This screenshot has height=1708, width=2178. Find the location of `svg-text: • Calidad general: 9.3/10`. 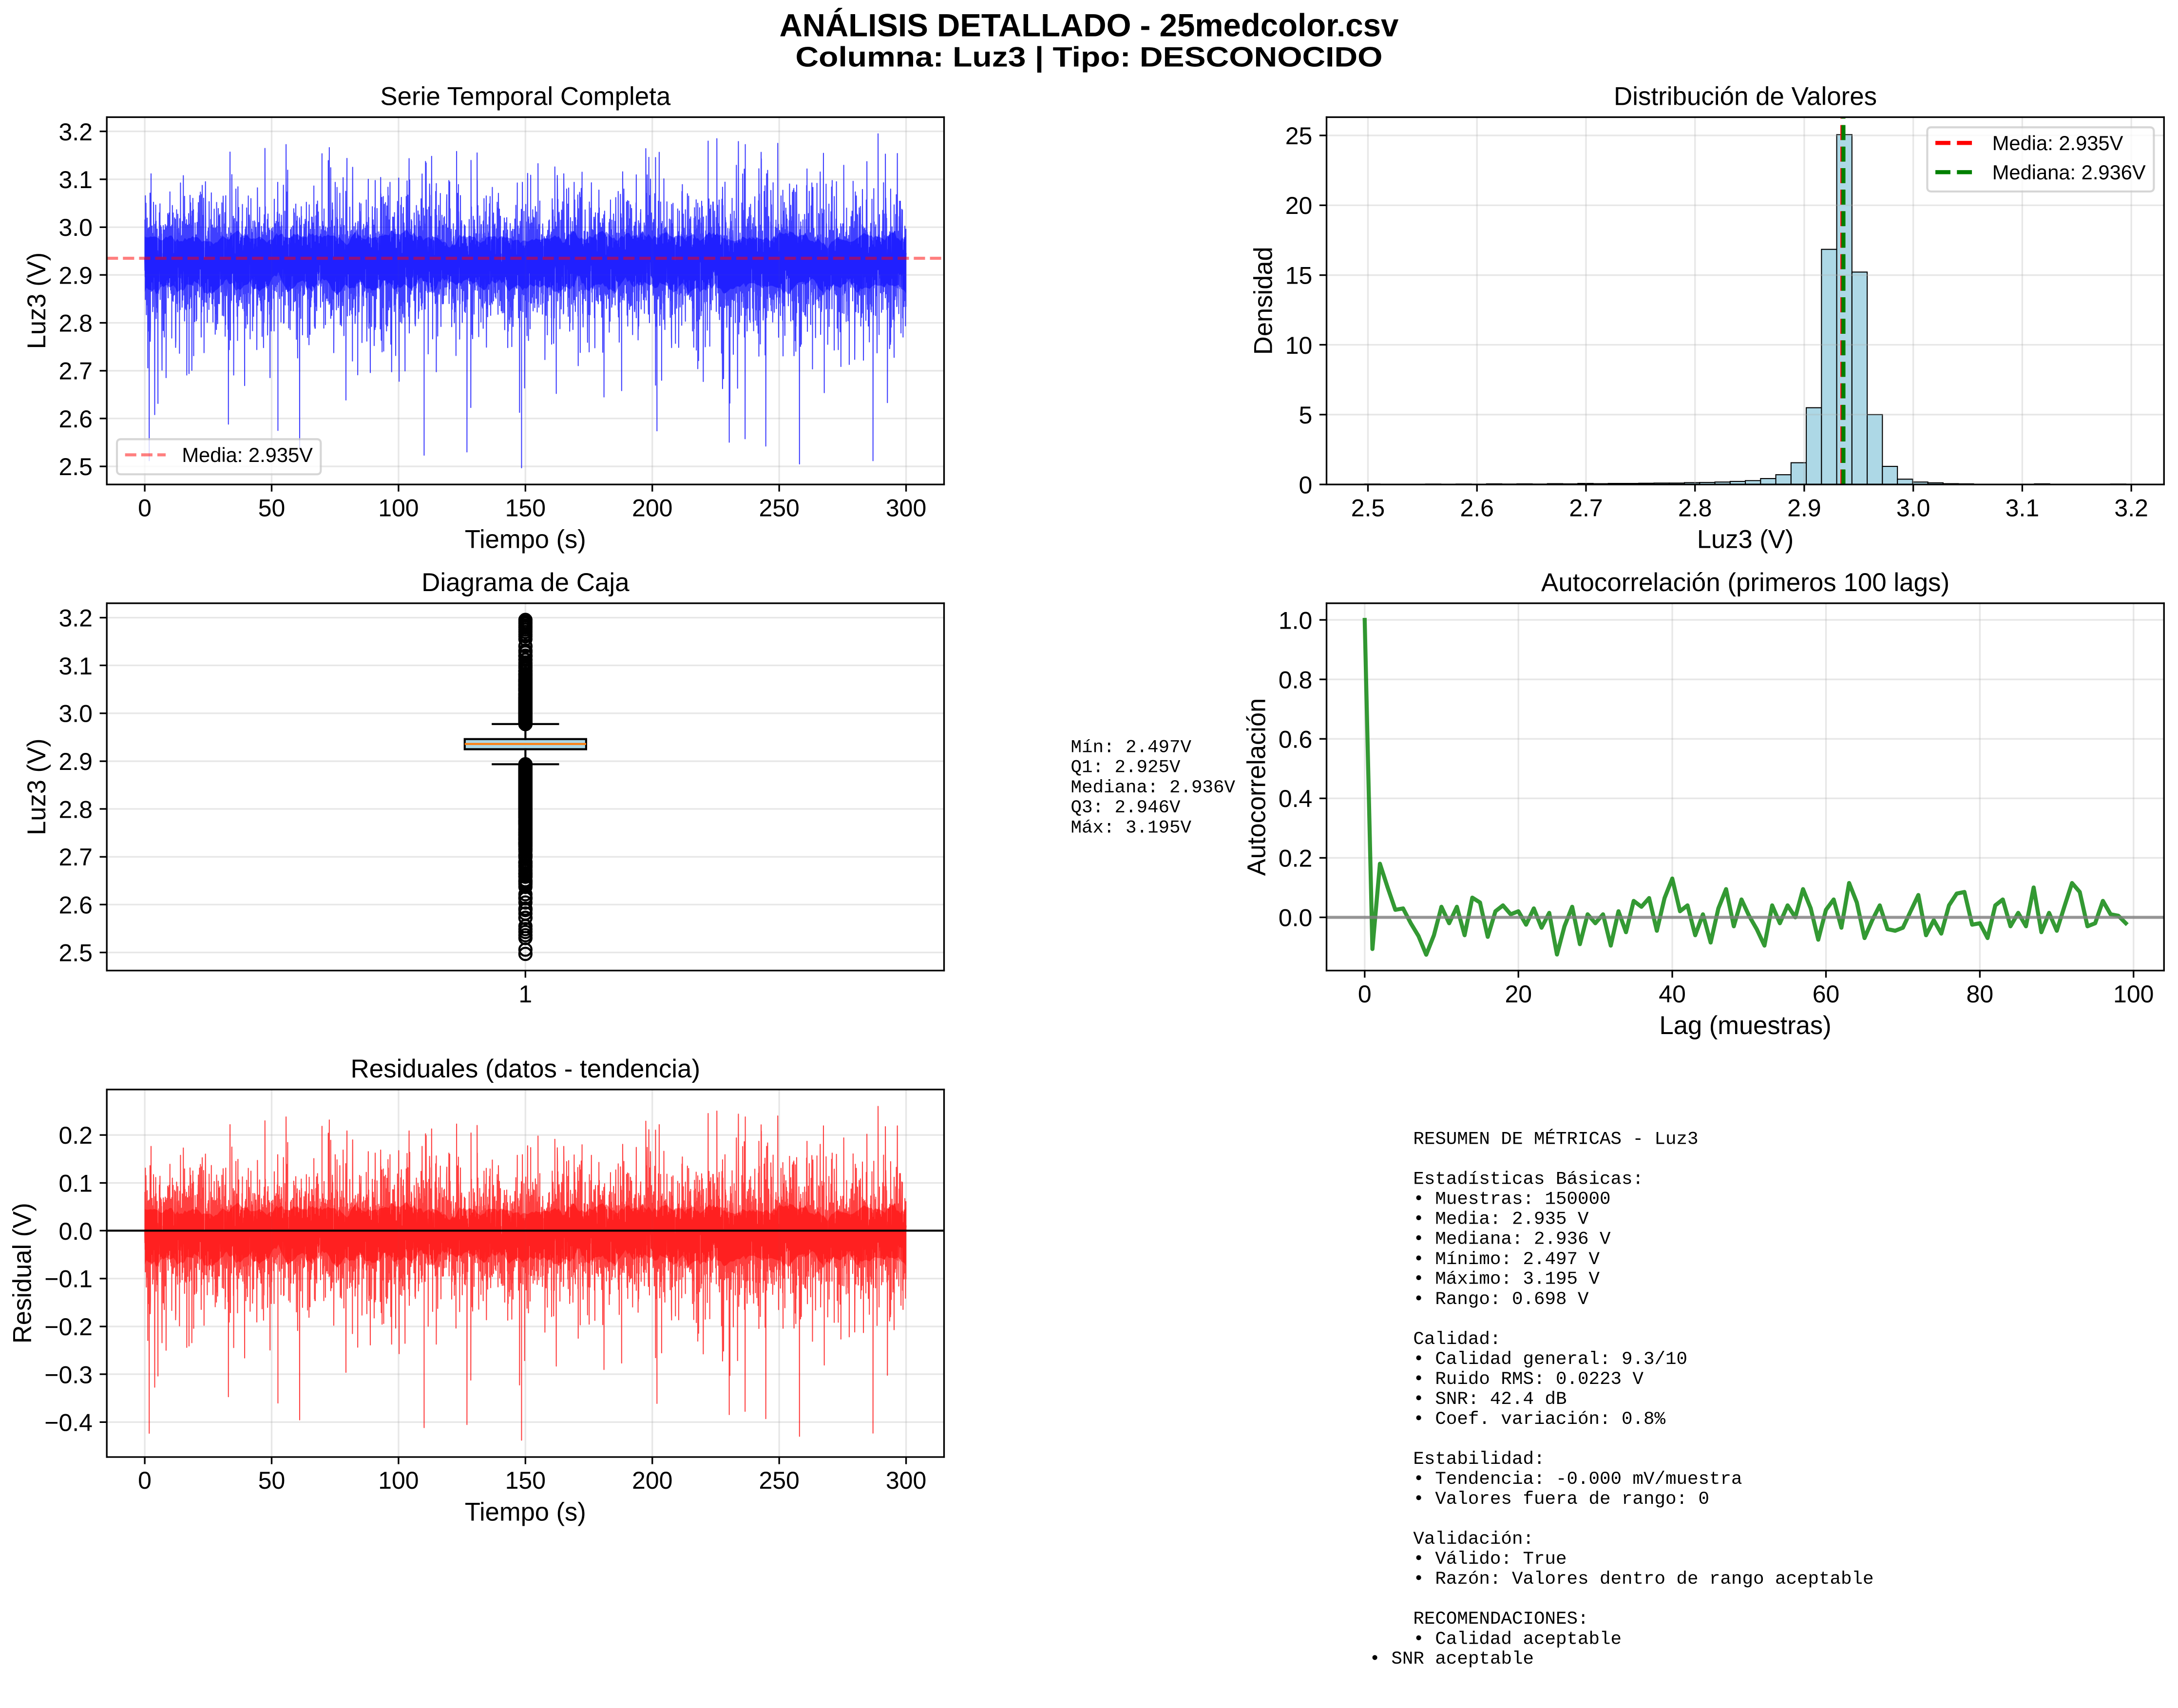

svg-text: • Calidad general: 9.3/10 is located at coordinates (1550, 1360).